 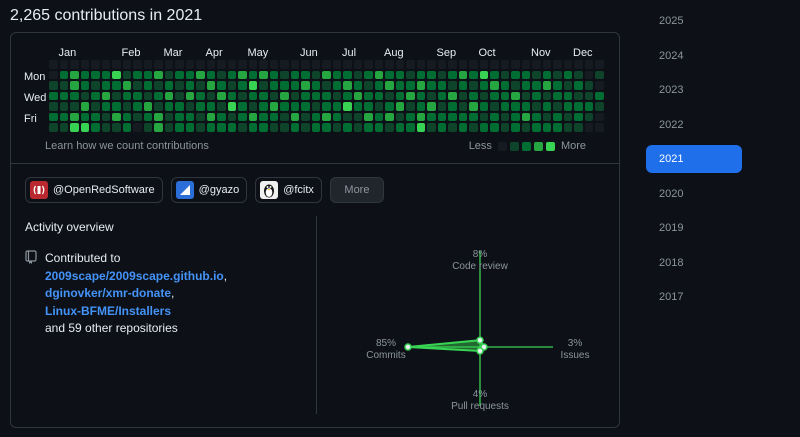 What do you see at coordinates (94, 190) in the screenshot?
I see `org-button-openredsoftware: @OpenRedSoftware` at bounding box center [94, 190].